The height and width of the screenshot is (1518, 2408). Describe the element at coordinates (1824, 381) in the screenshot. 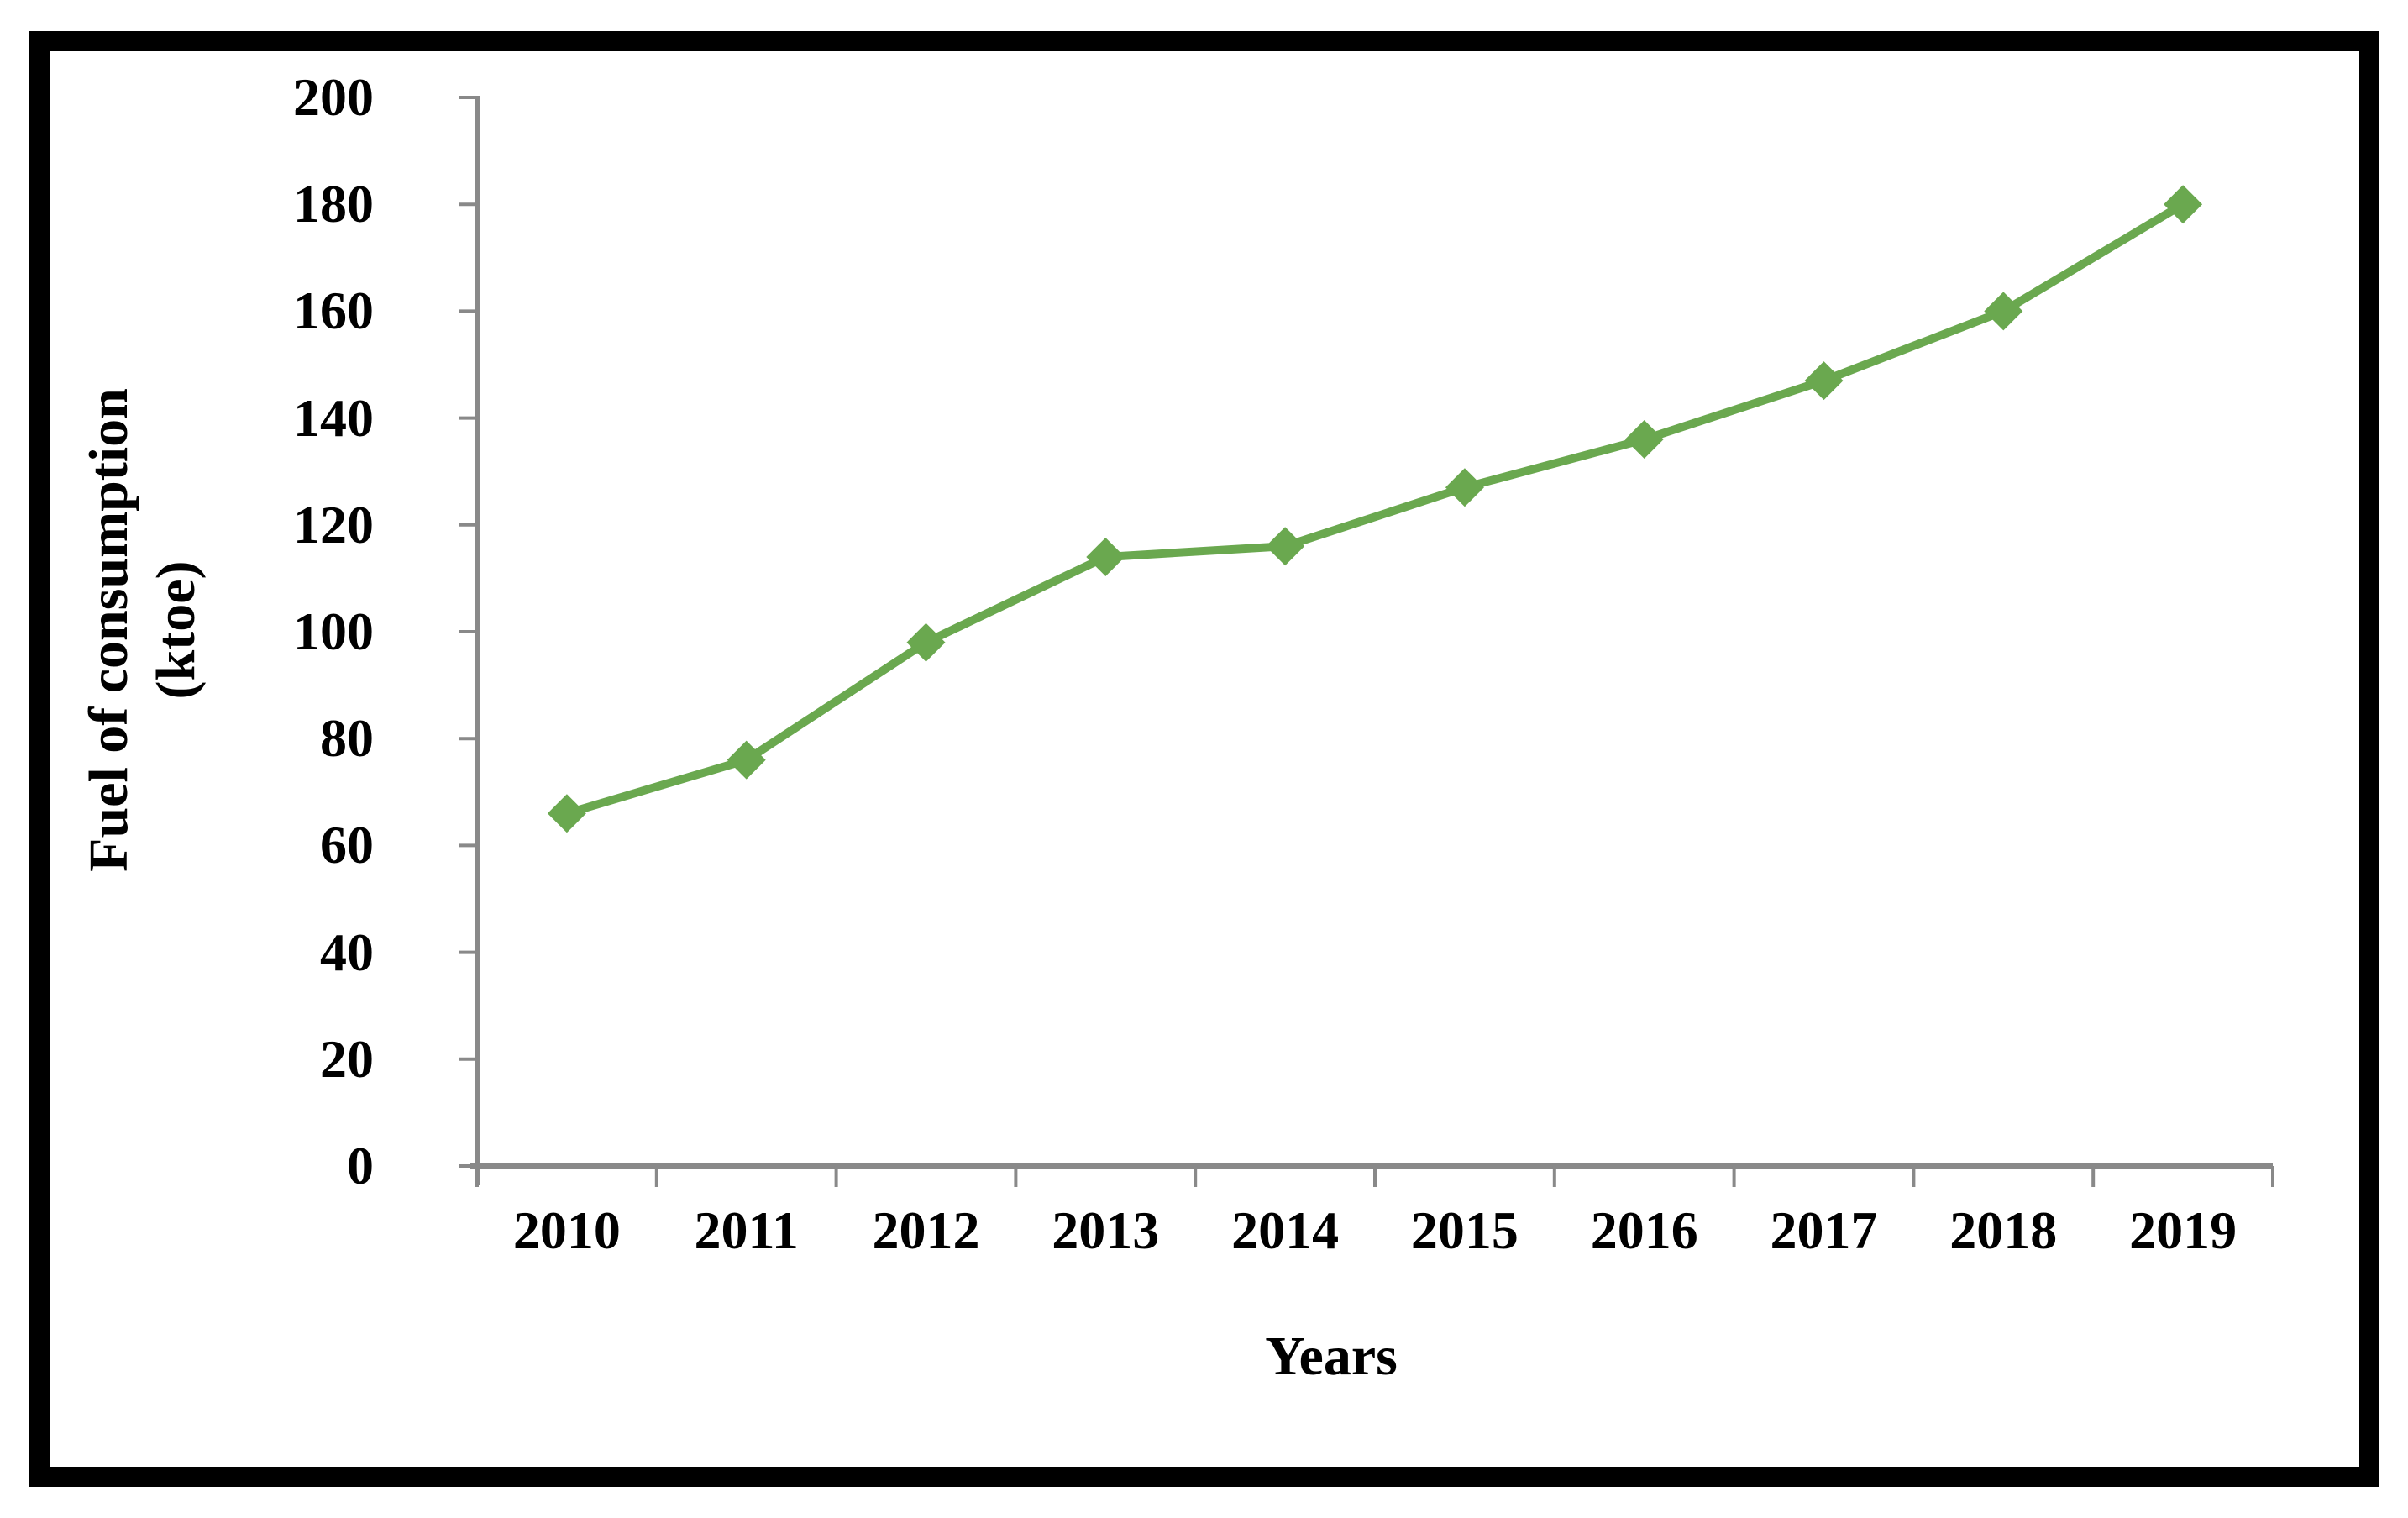

I see `data-point-marker-2017` at that location.